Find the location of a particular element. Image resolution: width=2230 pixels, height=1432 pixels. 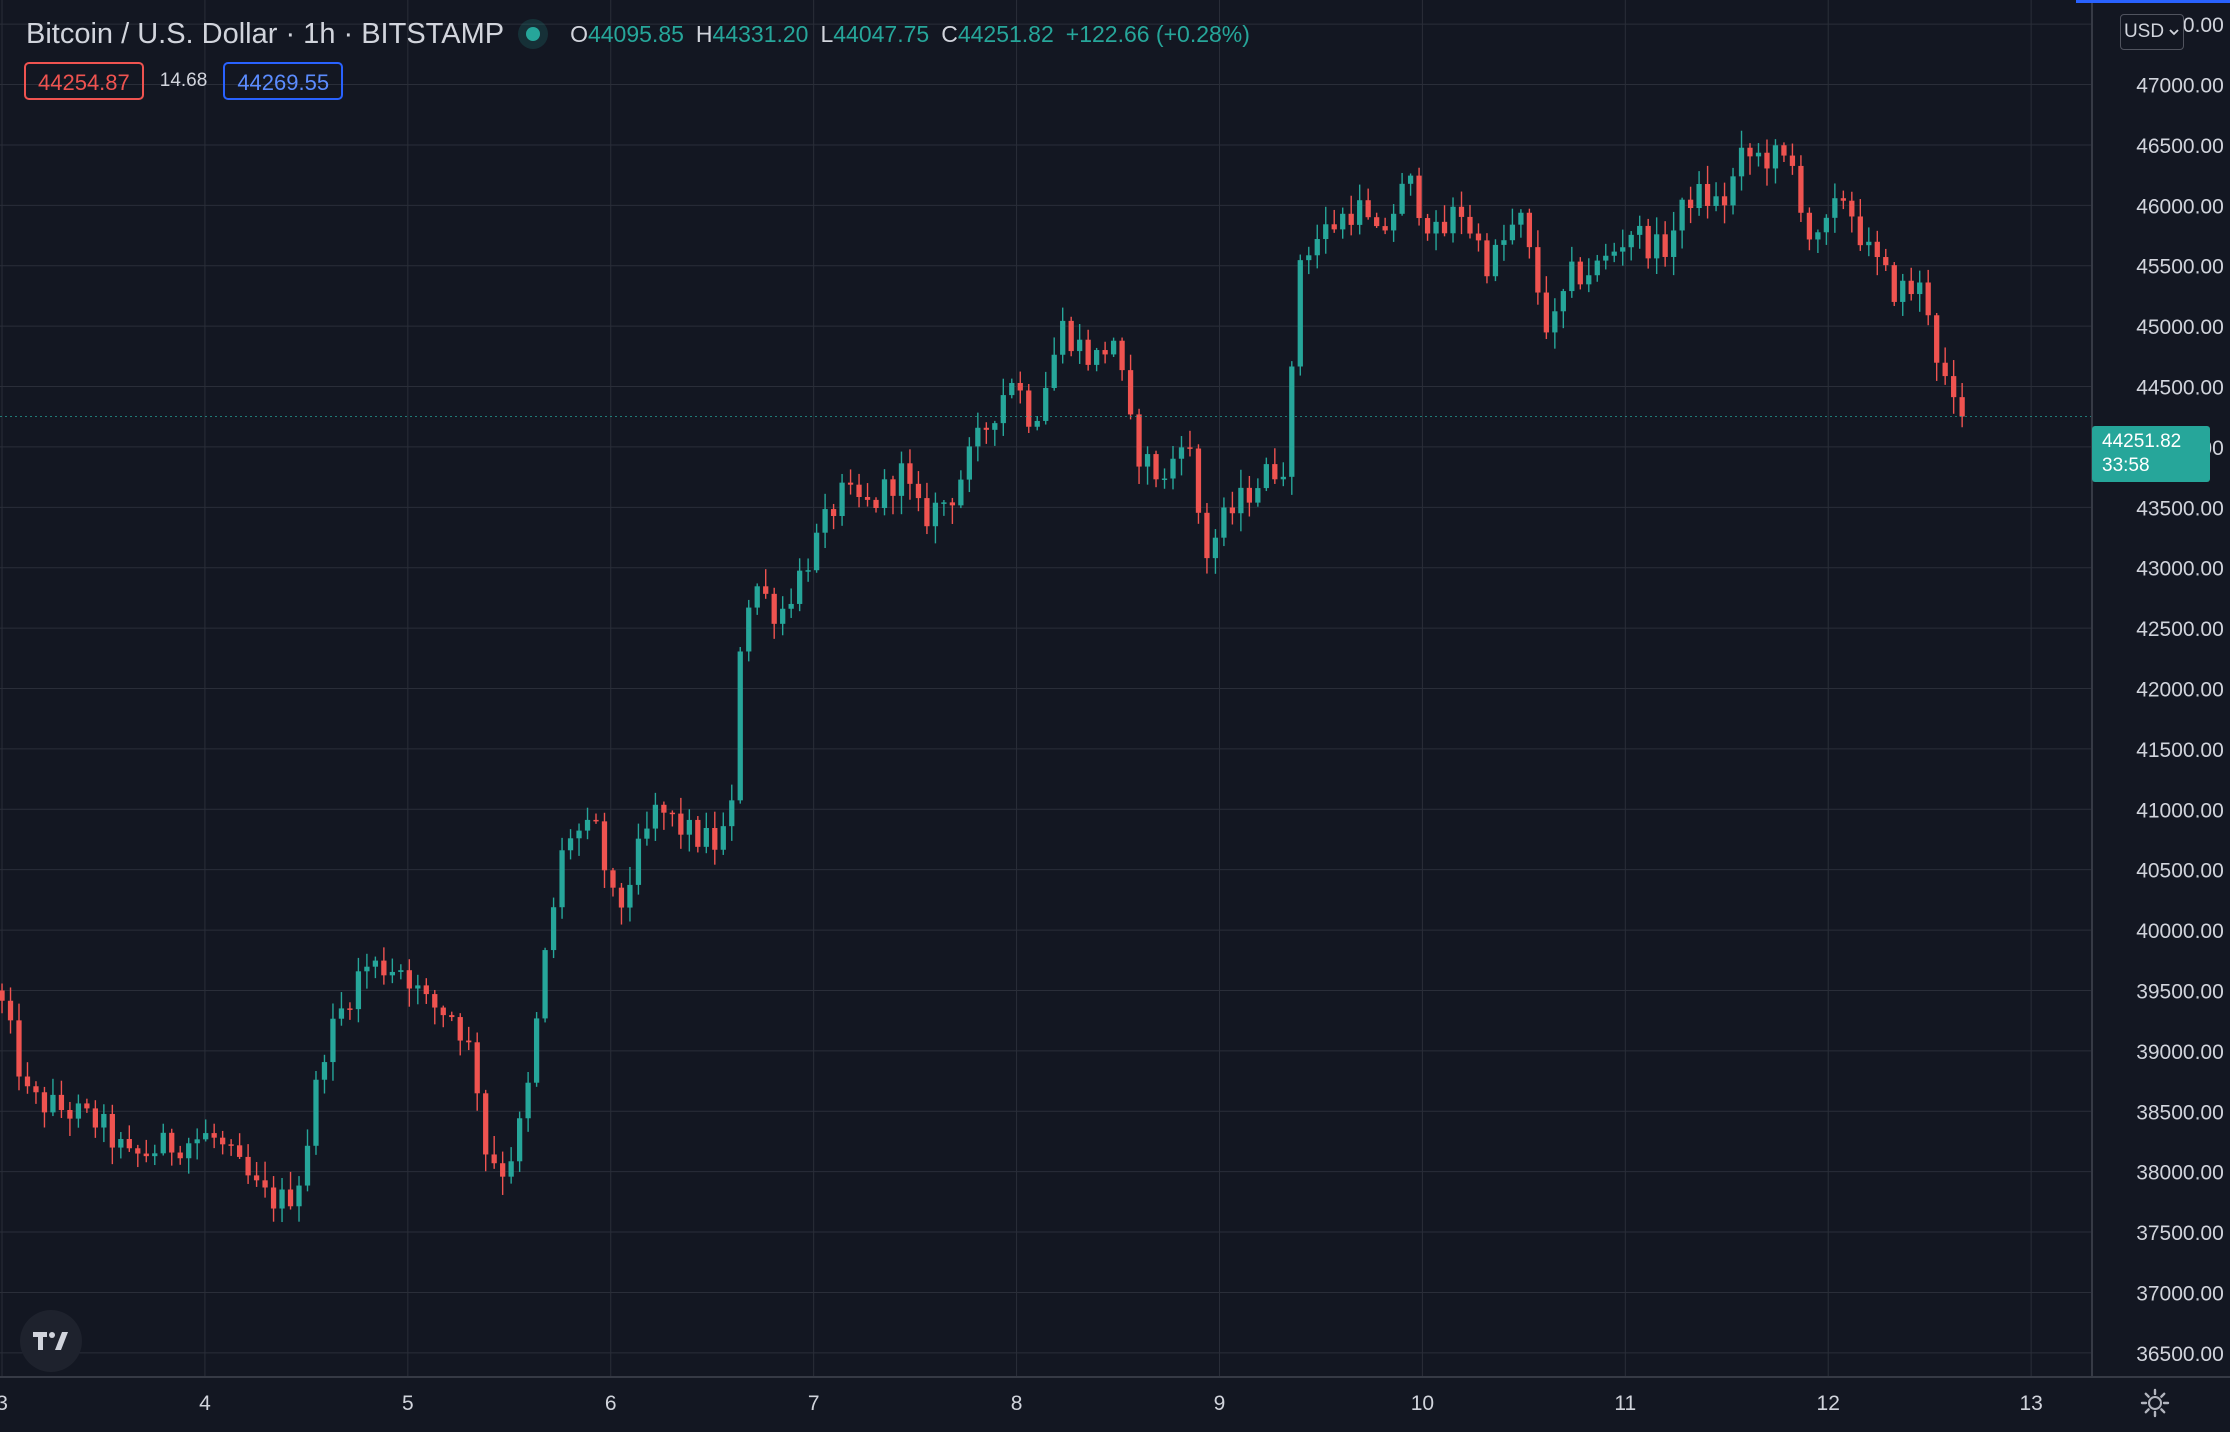

price-tick-label: 40500.00 is located at coordinates (2180, 871).